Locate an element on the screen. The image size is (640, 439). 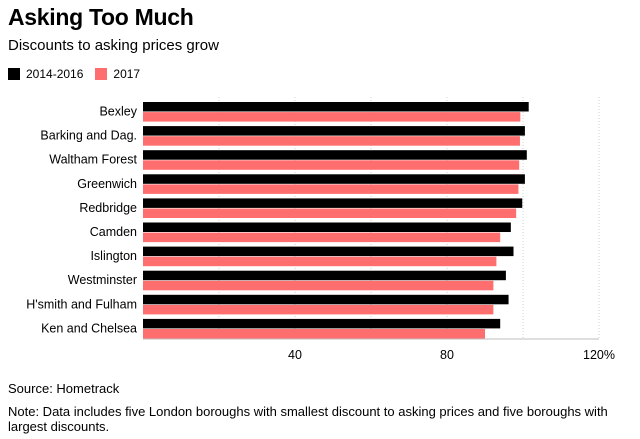
source-text: Source: Hometrack is located at coordinates (64, 388).